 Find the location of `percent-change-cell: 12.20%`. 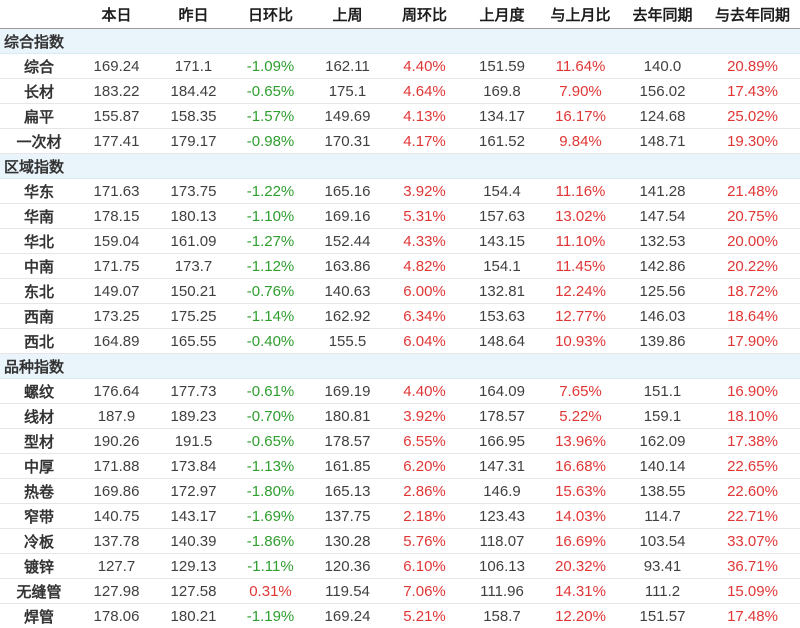

percent-change-cell: 12.20% is located at coordinates (580, 615).